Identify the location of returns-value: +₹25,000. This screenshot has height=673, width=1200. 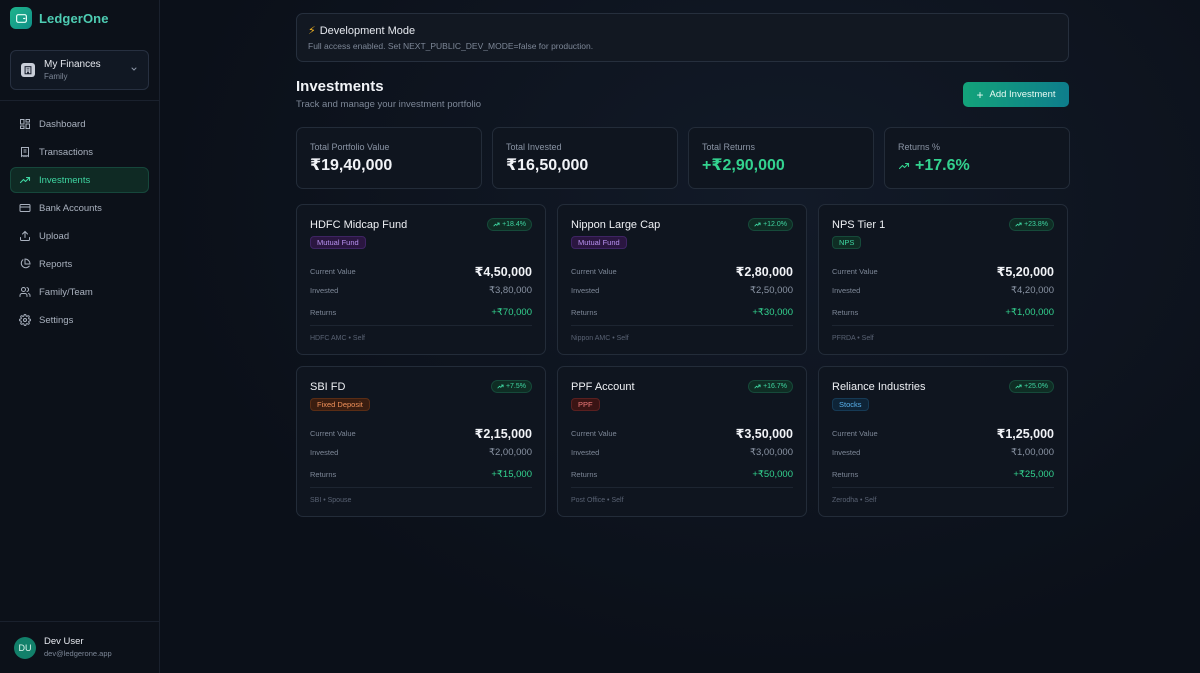
(1033, 474).